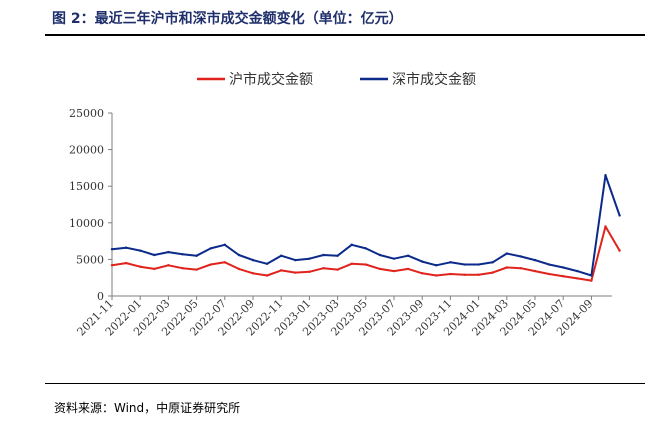 The width and height of the screenshot is (650, 422). Describe the element at coordinates (86, 113) in the screenshot. I see `y-tick-label: 25000` at that location.